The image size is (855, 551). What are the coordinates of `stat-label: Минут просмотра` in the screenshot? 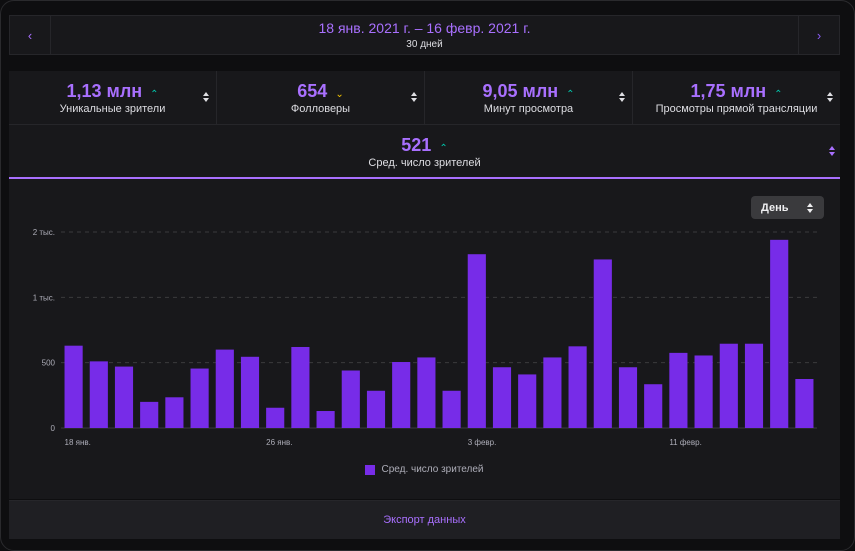 It's located at (528, 109).